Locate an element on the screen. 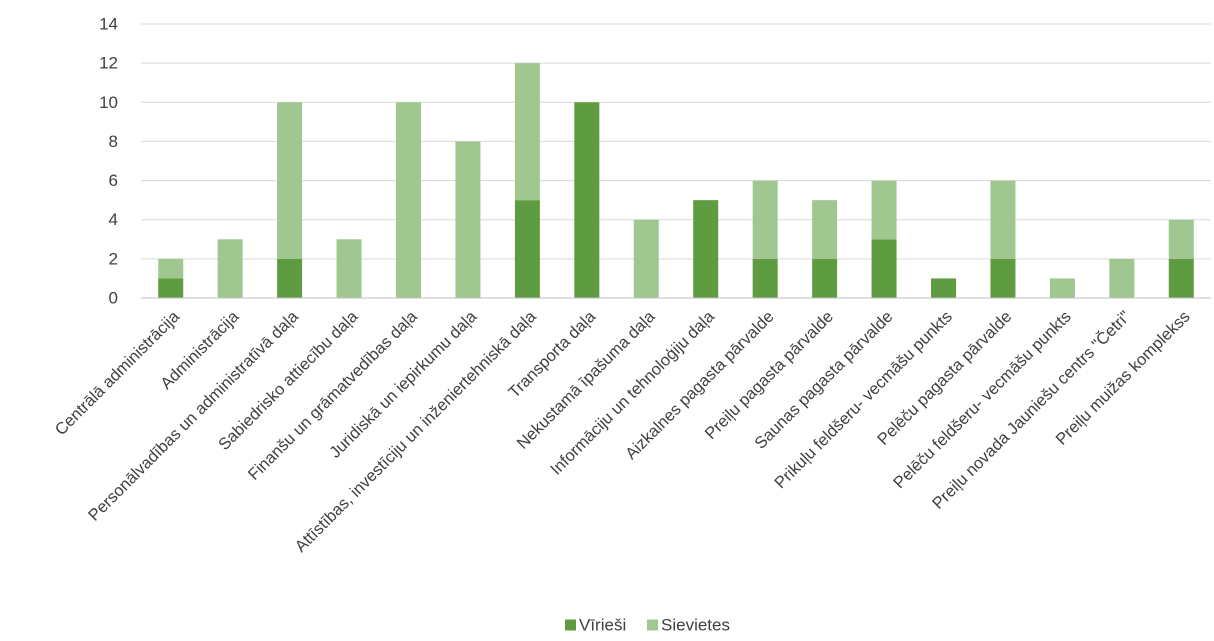  legend: Vīrieši Sievietes is located at coordinates (647, 625).